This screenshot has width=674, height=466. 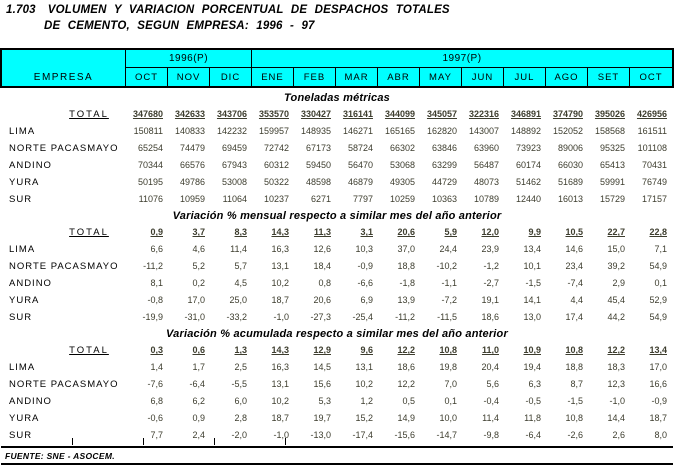 I want to click on value-cell: -27,3, so click(x=320, y=317).